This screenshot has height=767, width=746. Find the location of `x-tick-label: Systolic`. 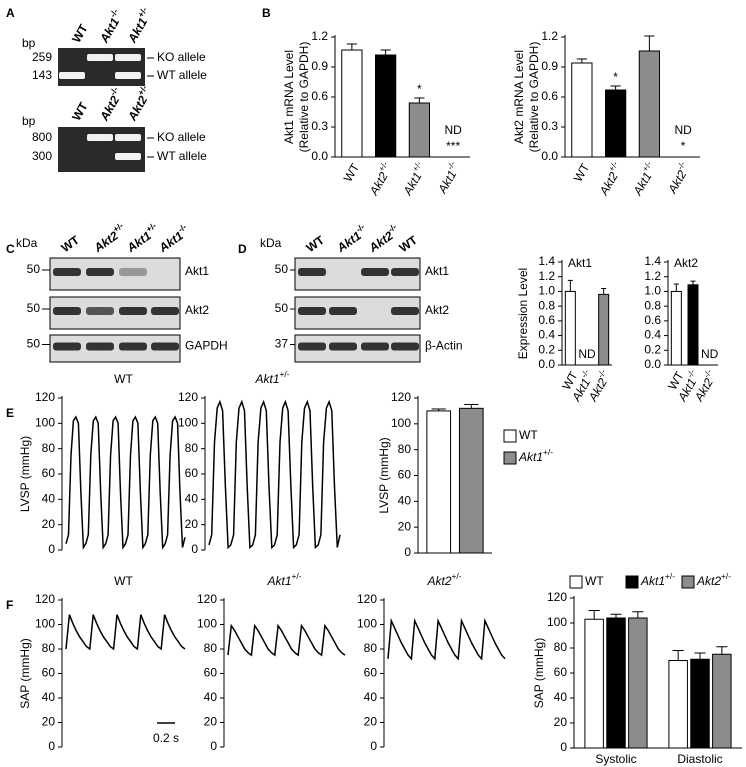

x-tick-label: Systolic is located at coordinates (615, 759).